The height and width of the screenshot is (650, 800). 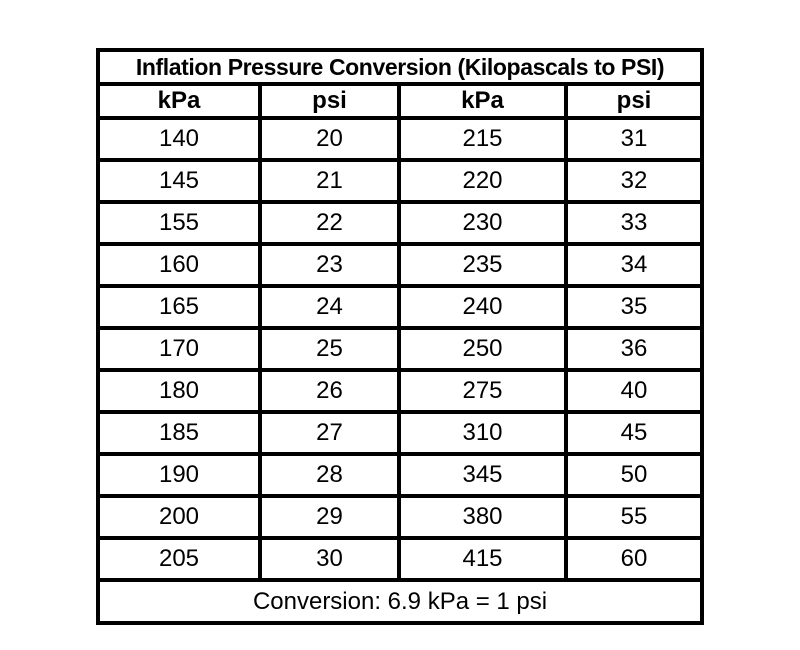 I want to click on header-kpa-left: kPa, so click(x=179, y=101).